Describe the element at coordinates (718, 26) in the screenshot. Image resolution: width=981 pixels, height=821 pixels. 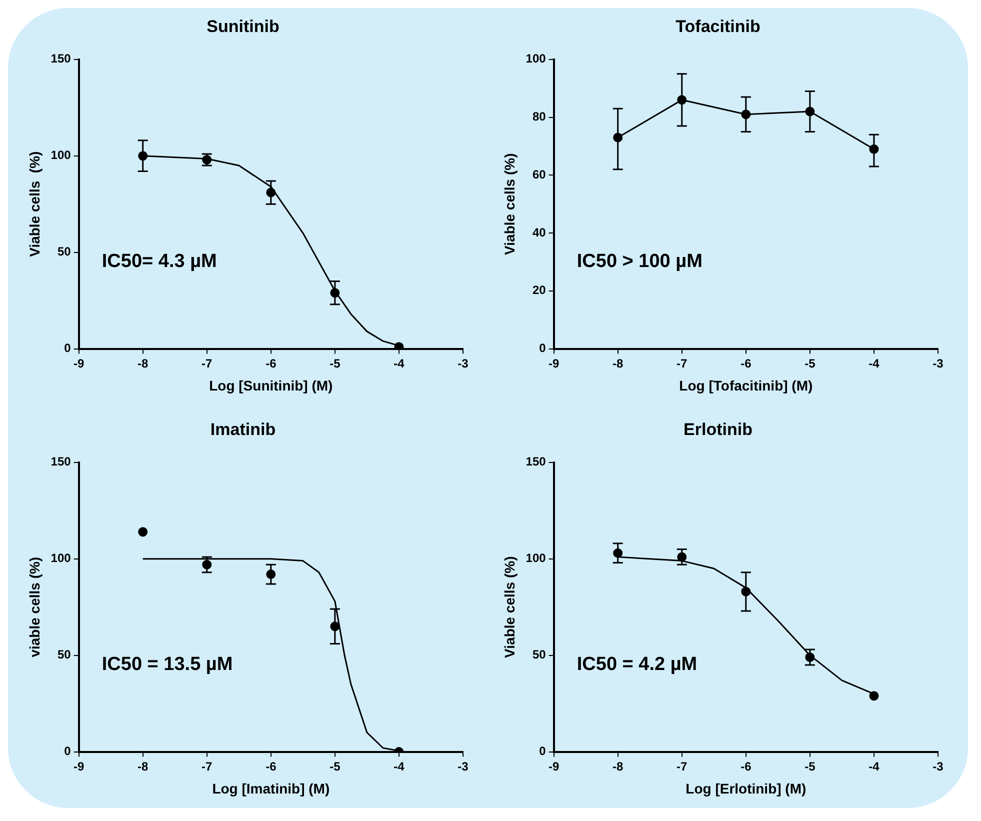
I see `chart-title: Tofacitinib` at that location.